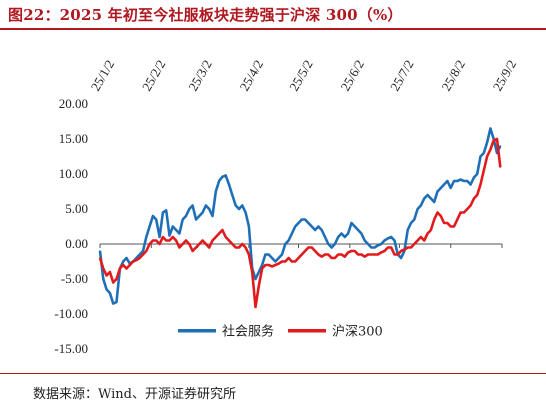 The image size is (546, 405). I want to click on x-tick-label: 25/5/2, so click(301, 75).